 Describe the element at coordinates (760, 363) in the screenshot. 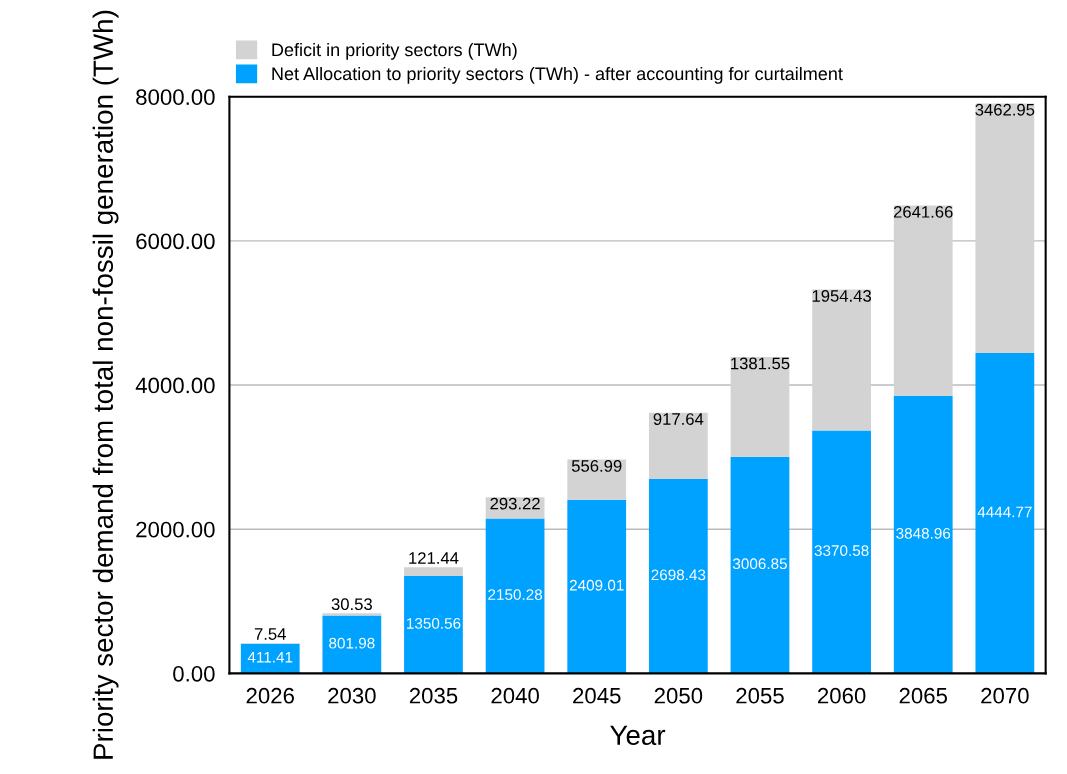

I see `data-label: 1381.55` at that location.